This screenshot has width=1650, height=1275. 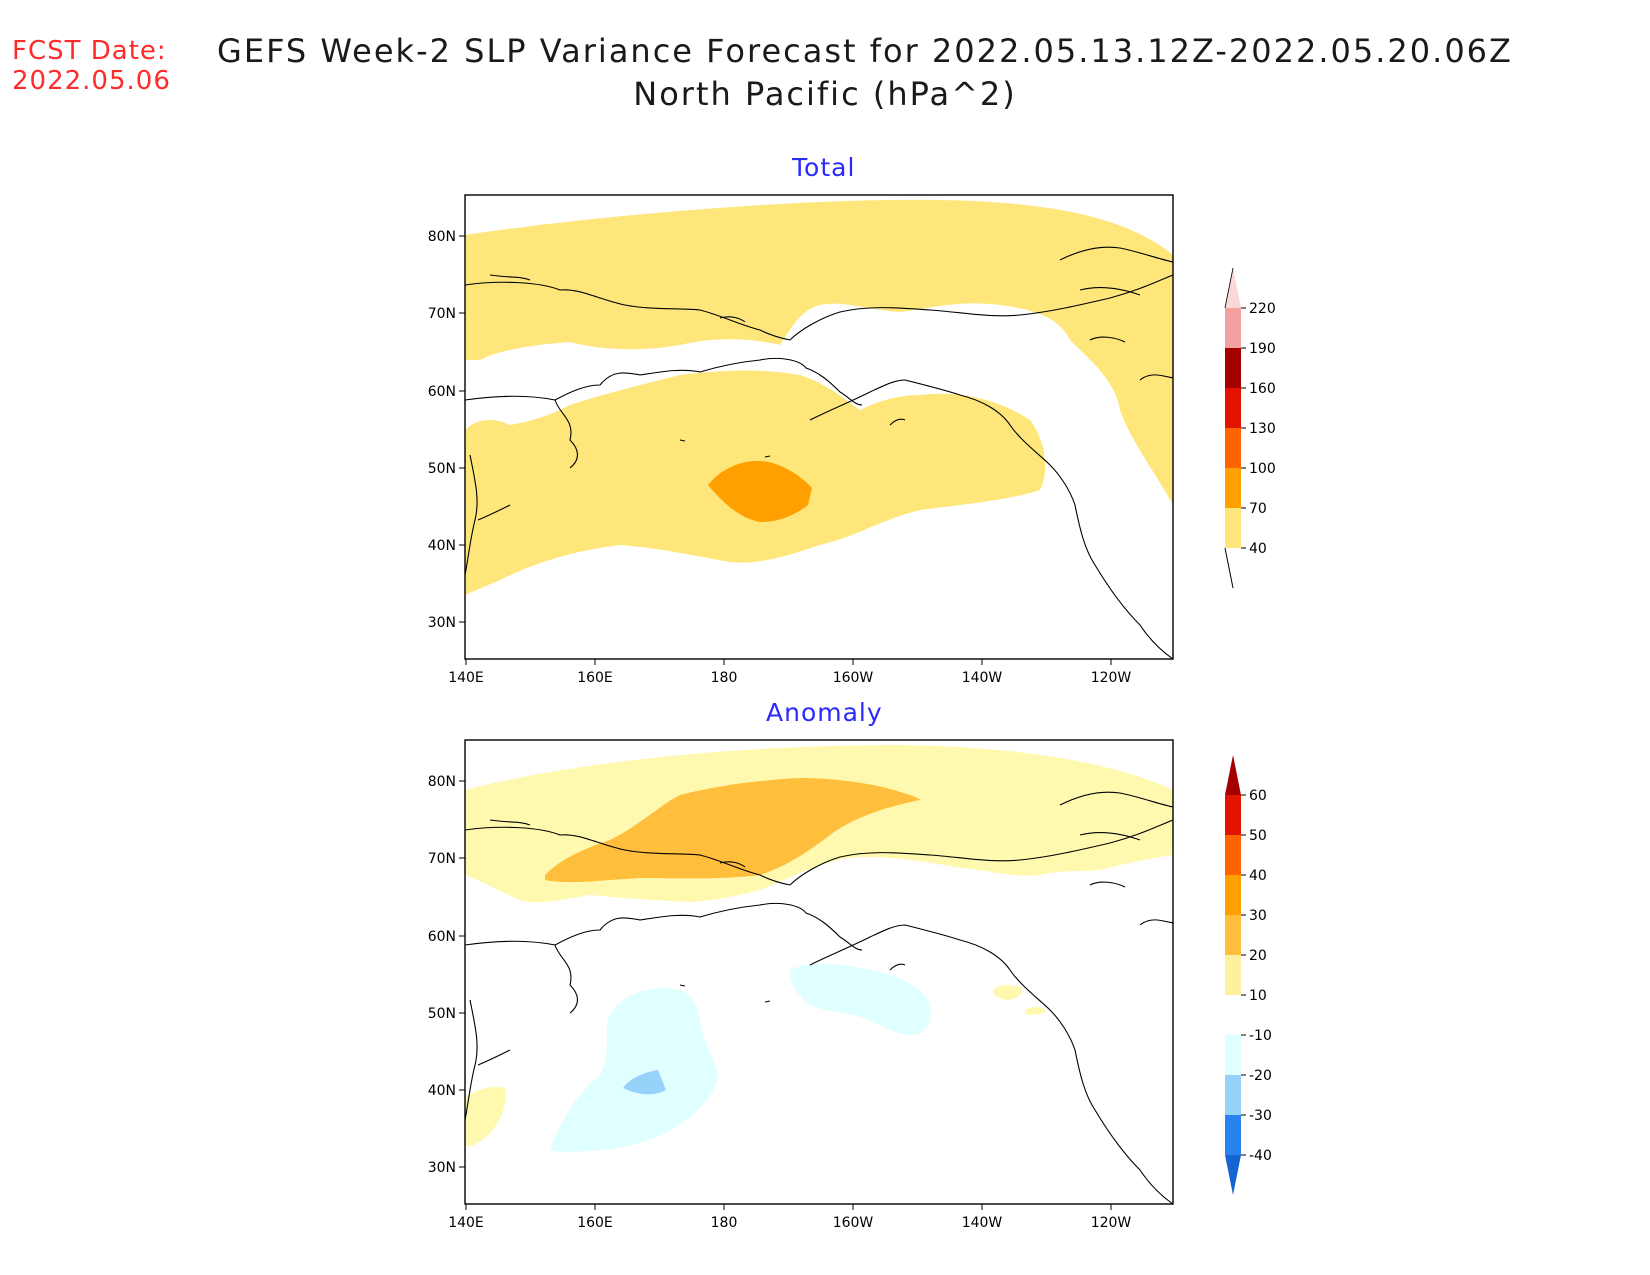 I want to click on anomaly-lat-axis: 80N 70N 60N 50N 40N 30N, so click(x=446, y=975).